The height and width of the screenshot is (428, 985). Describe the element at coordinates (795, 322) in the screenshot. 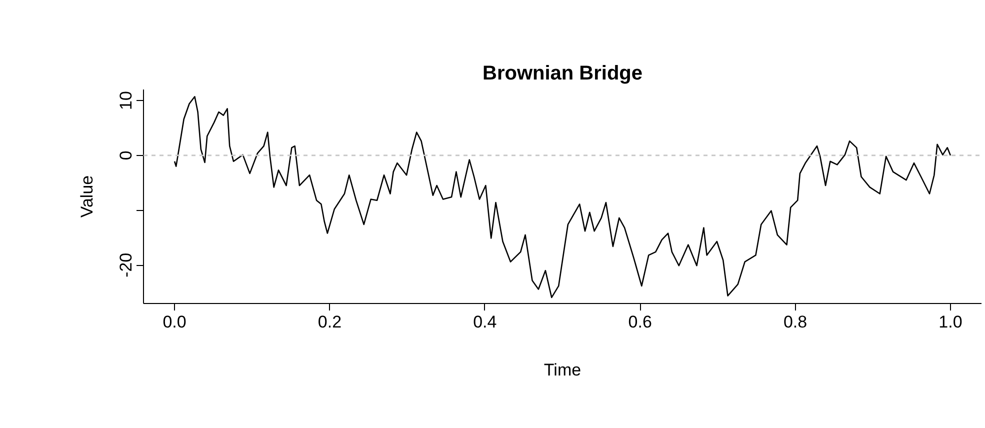

I see `x-tick-label: 0.8` at that location.